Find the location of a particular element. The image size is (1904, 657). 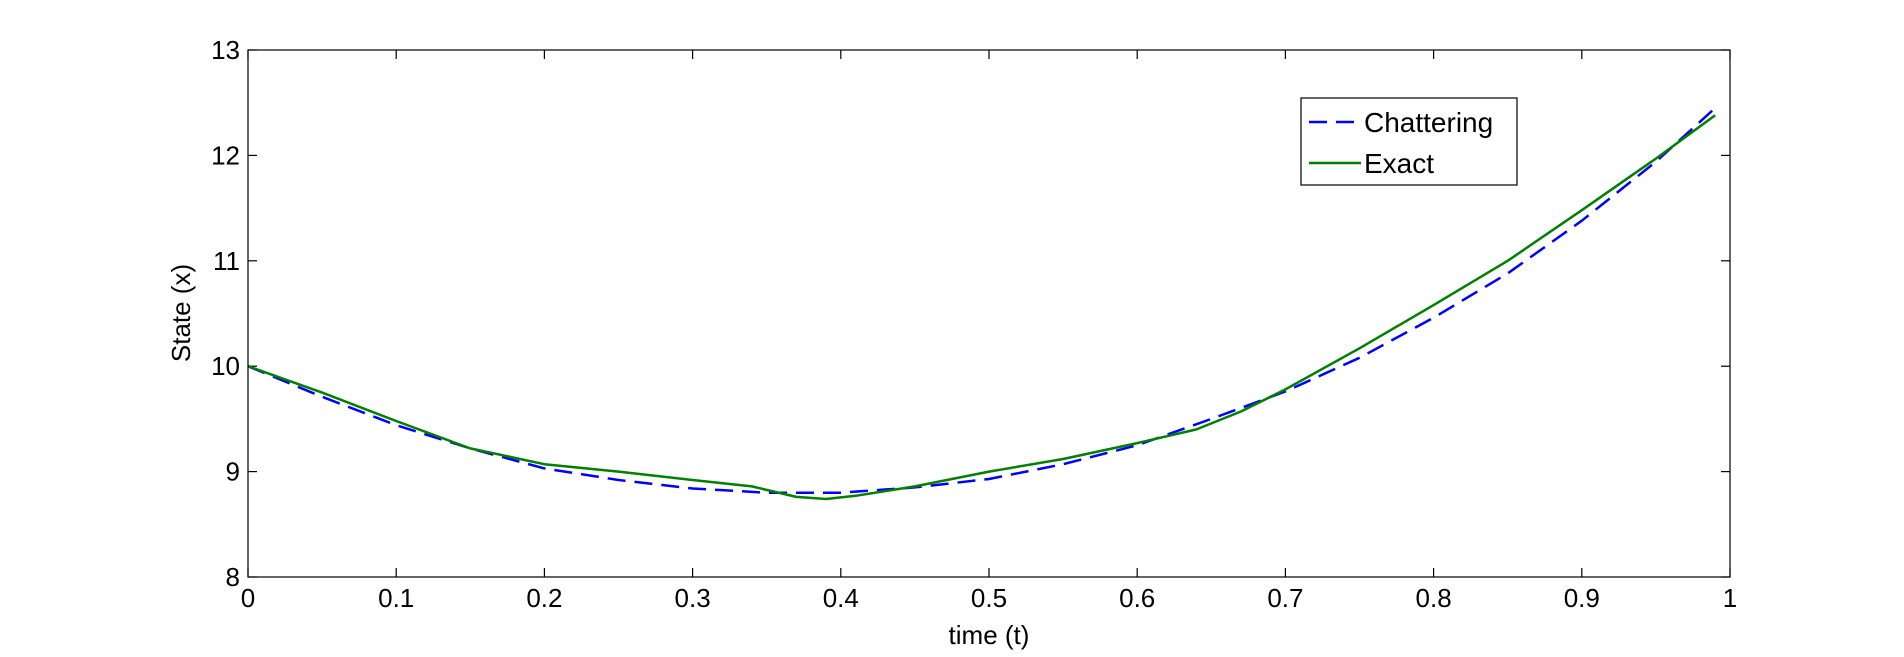

y-tick-label: 8 is located at coordinates (233, 577).